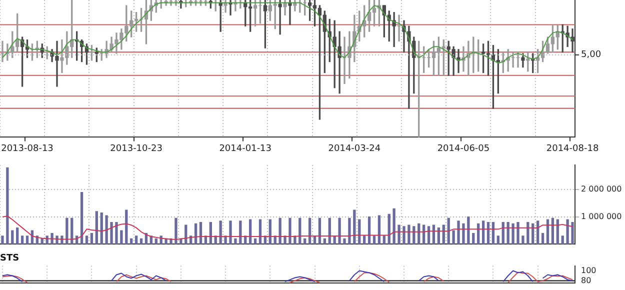 This screenshot has height=290, width=625. Describe the element at coordinates (463, 149) in the screenshot. I see `x-tick-label: 2014-06-05` at that location.